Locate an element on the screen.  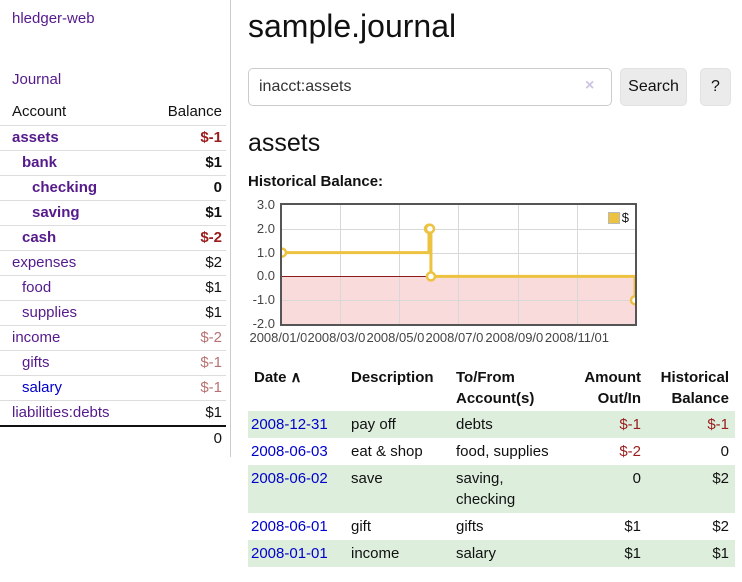
x-axis-tick-label: 2008/05/01 is located at coordinates (399, 337).